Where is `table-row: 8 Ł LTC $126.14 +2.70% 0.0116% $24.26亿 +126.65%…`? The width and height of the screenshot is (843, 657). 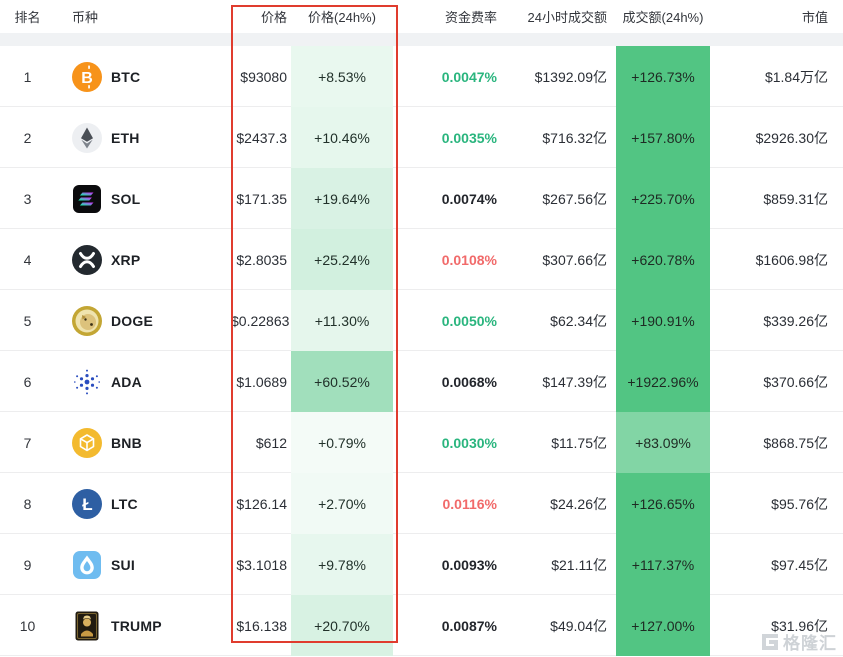 table-row: 8 Ł LTC $126.14 +2.70% 0.0116% $24.26亿 +126.65%… is located at coordinates (421, 503).